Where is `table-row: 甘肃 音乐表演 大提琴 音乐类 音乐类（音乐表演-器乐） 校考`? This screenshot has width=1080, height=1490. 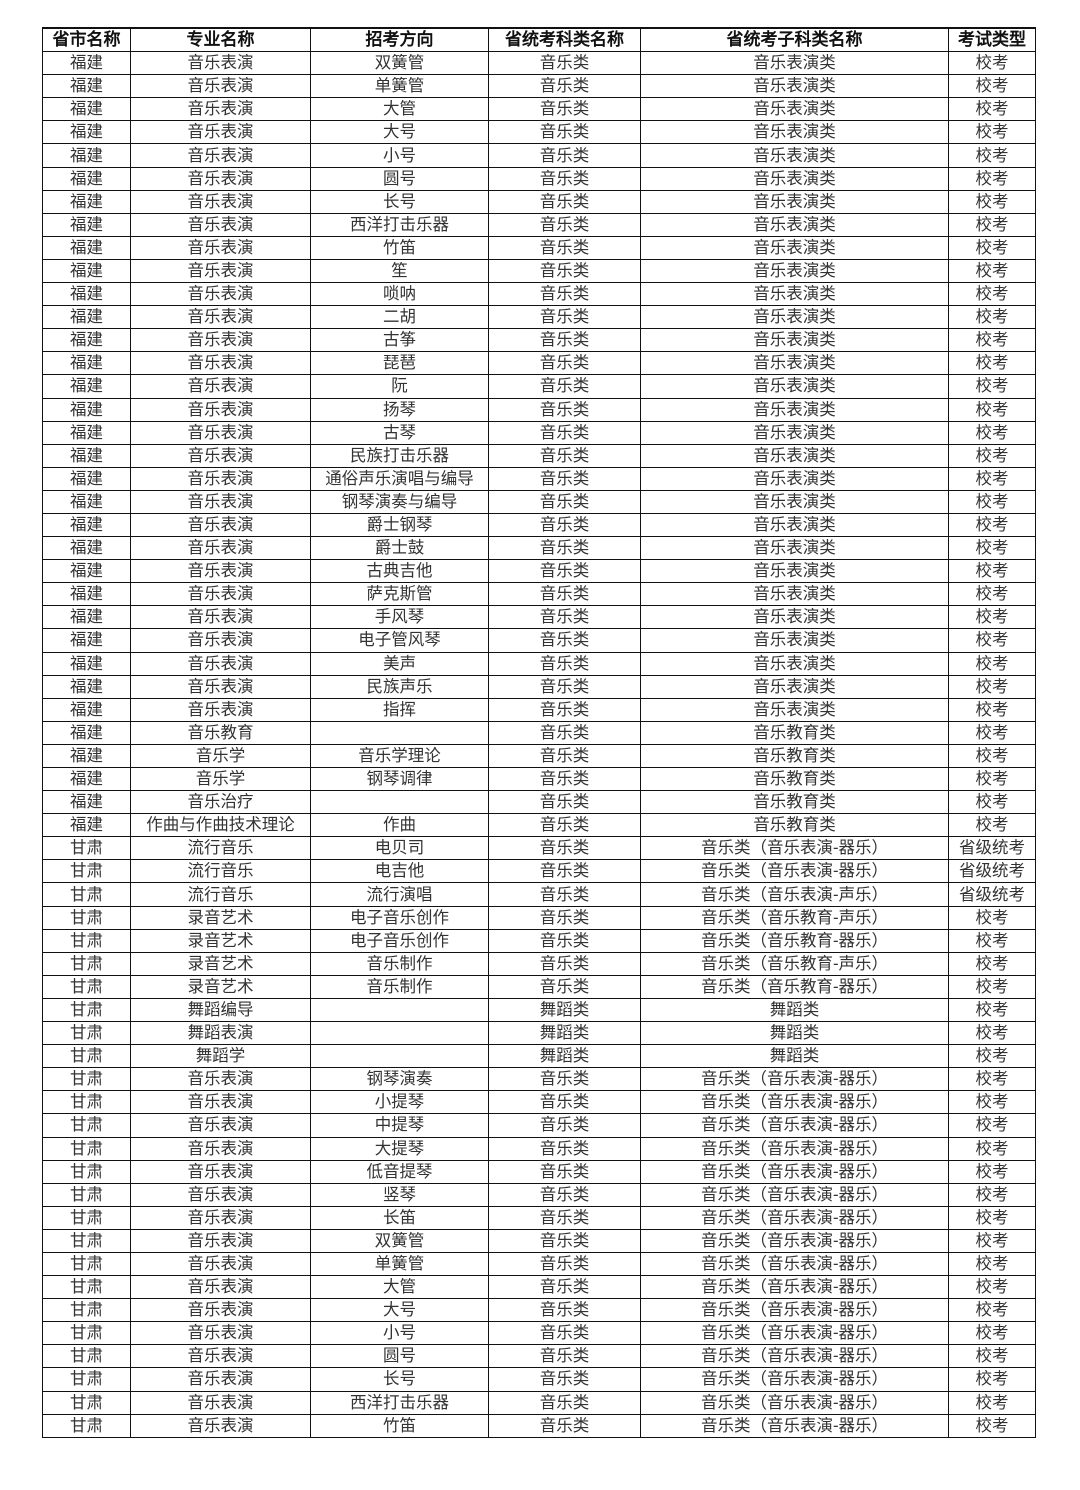
table-row: 甘肃 音乐表演 大提琴 音乐类 音乐类（音乐表演-器乐） 校考 is located at coordinates (539, 1148).